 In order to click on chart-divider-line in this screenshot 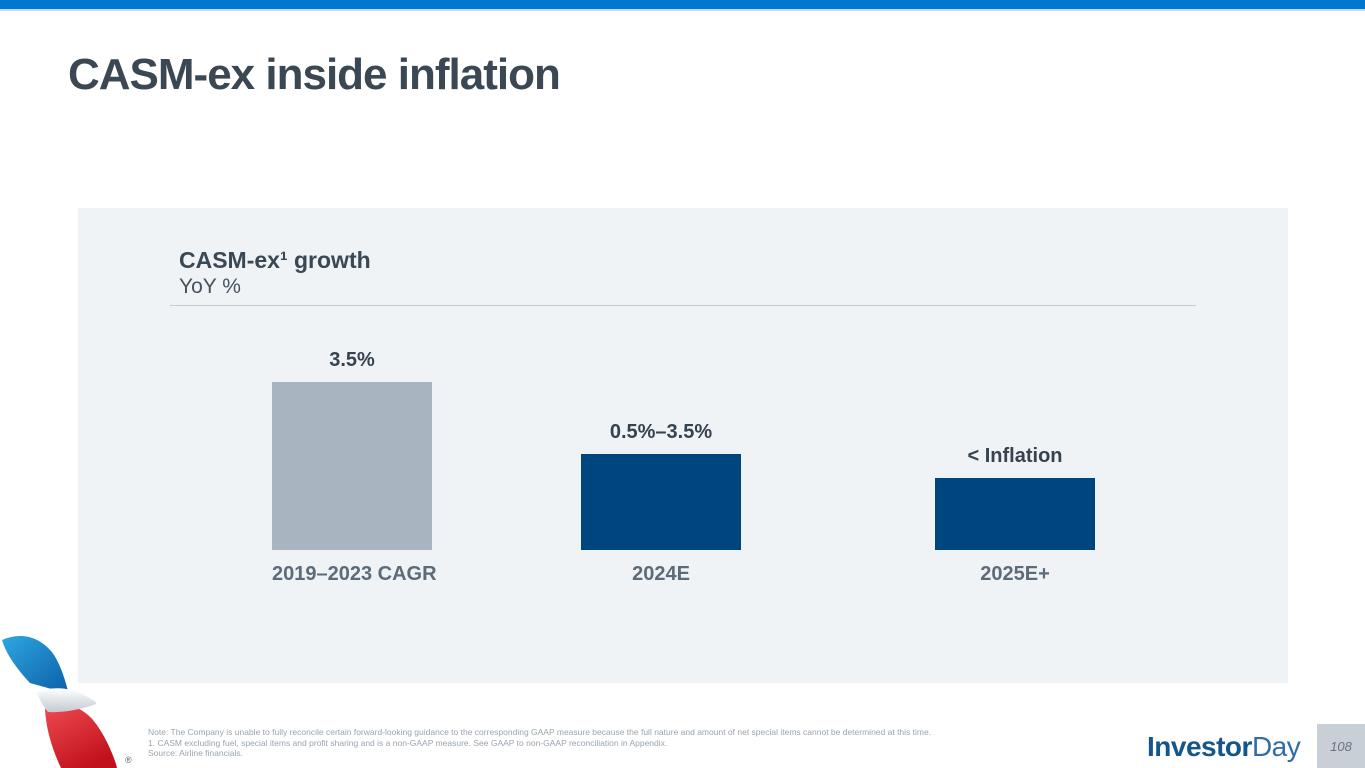, I will do `click(683, 305)`.